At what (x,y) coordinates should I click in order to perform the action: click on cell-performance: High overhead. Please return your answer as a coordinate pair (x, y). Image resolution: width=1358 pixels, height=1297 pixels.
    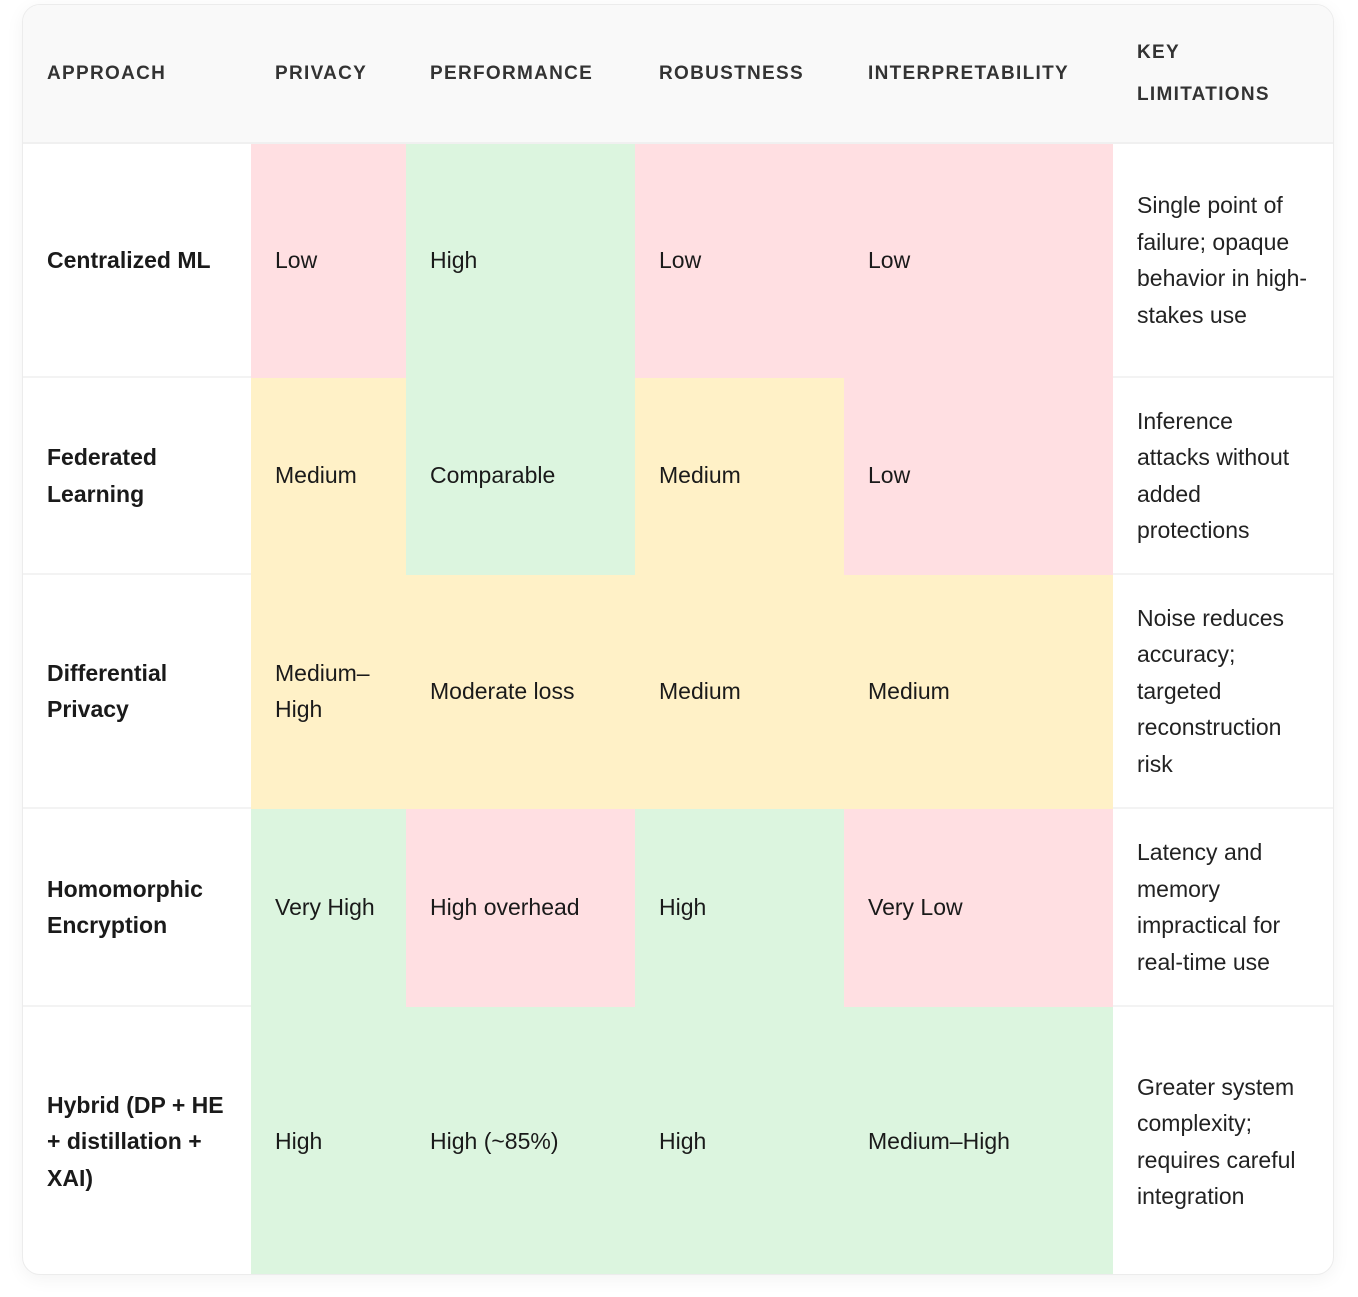
    Looking at the image, I should click on (520, 907).